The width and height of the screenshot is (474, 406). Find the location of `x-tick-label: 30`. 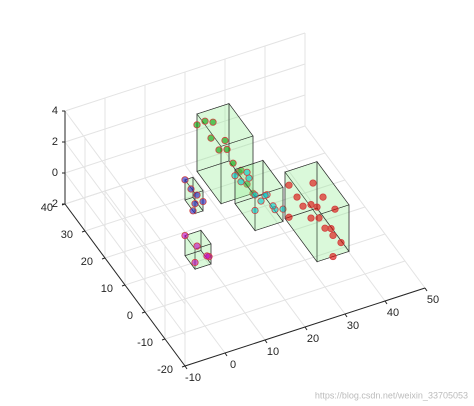

x-tick-label: 30 is located at coordinates (353, 326).